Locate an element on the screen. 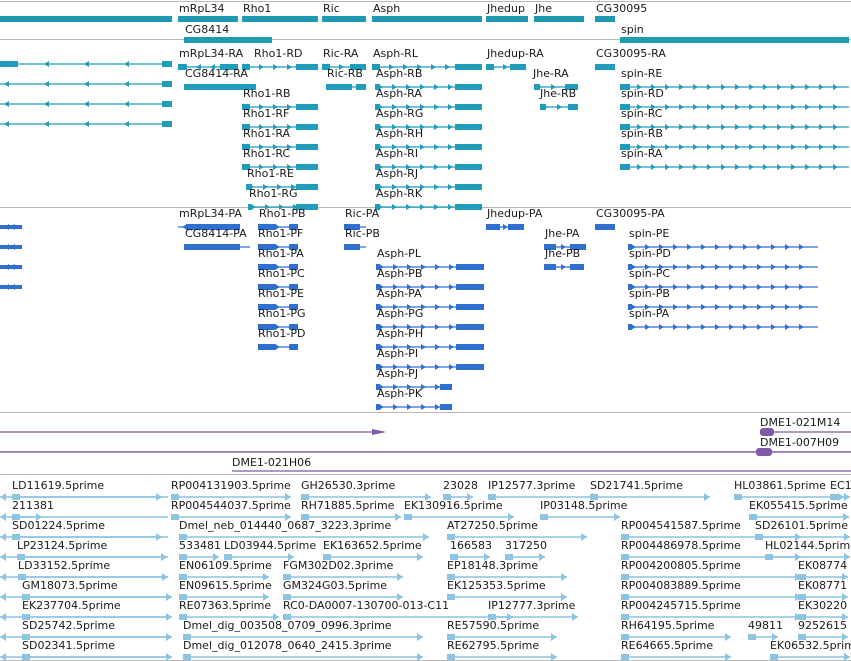 The height and width of the screenshot is (661, 851). feature-asph-ra: Asph-RA is located at coordinates (428, 98).